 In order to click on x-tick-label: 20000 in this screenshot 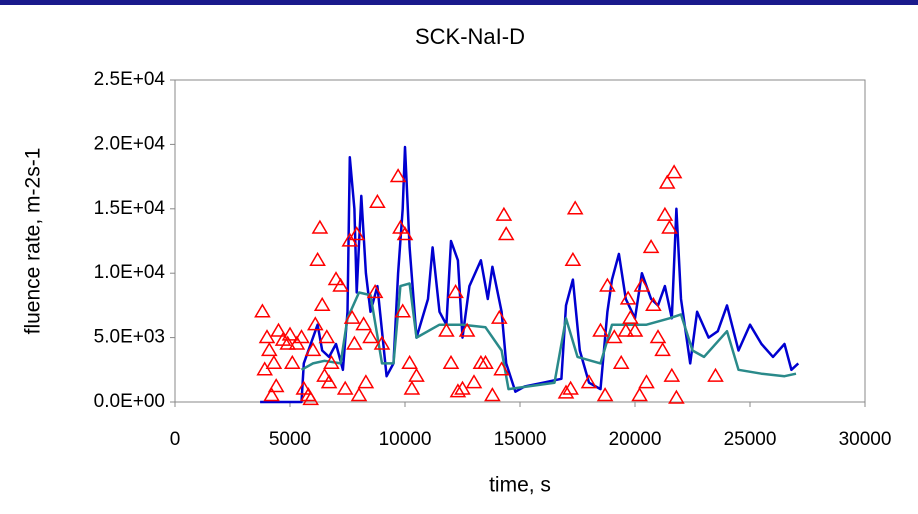, I will do `click(635, 439)`.